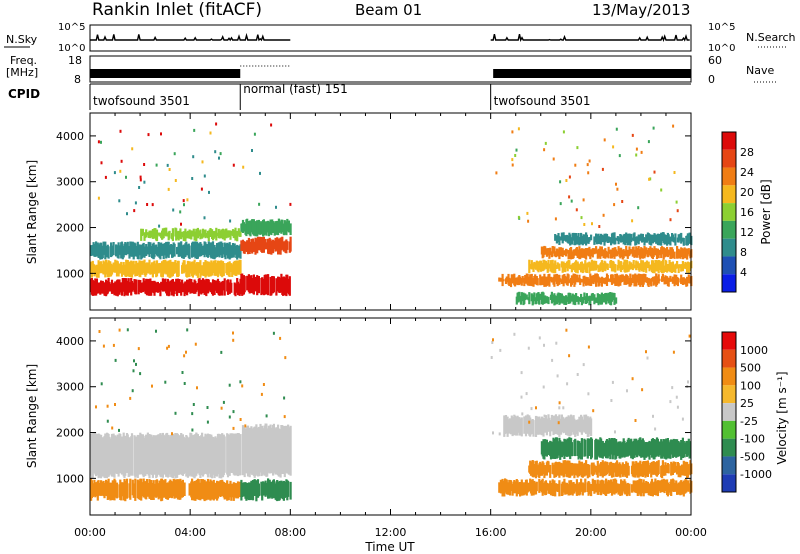 This screenshot has height=554, width=800. Describe the element at coordinates (71, 27) in the screenshot. I see `noise-left-tick-top: 10^5` at that location.